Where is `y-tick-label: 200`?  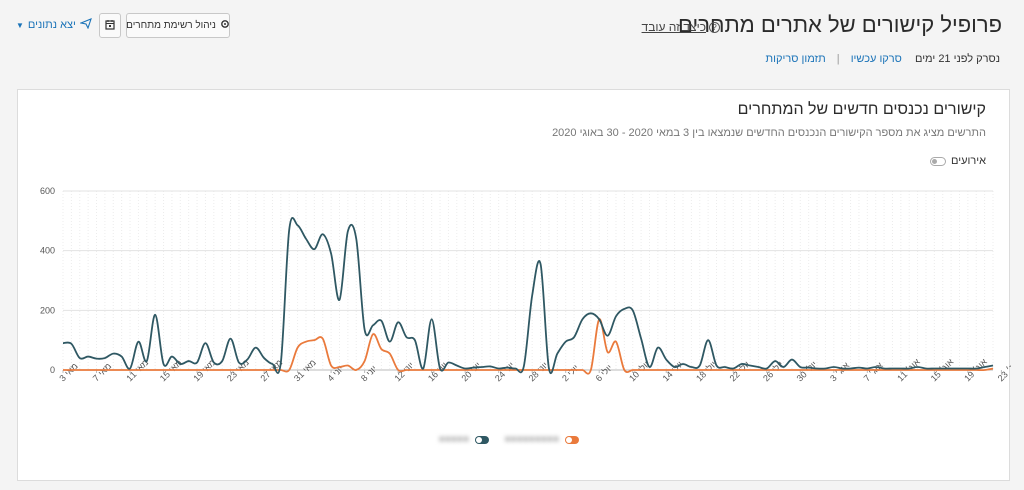
y-tick-label: 200 is located at coordinates (47, 310).